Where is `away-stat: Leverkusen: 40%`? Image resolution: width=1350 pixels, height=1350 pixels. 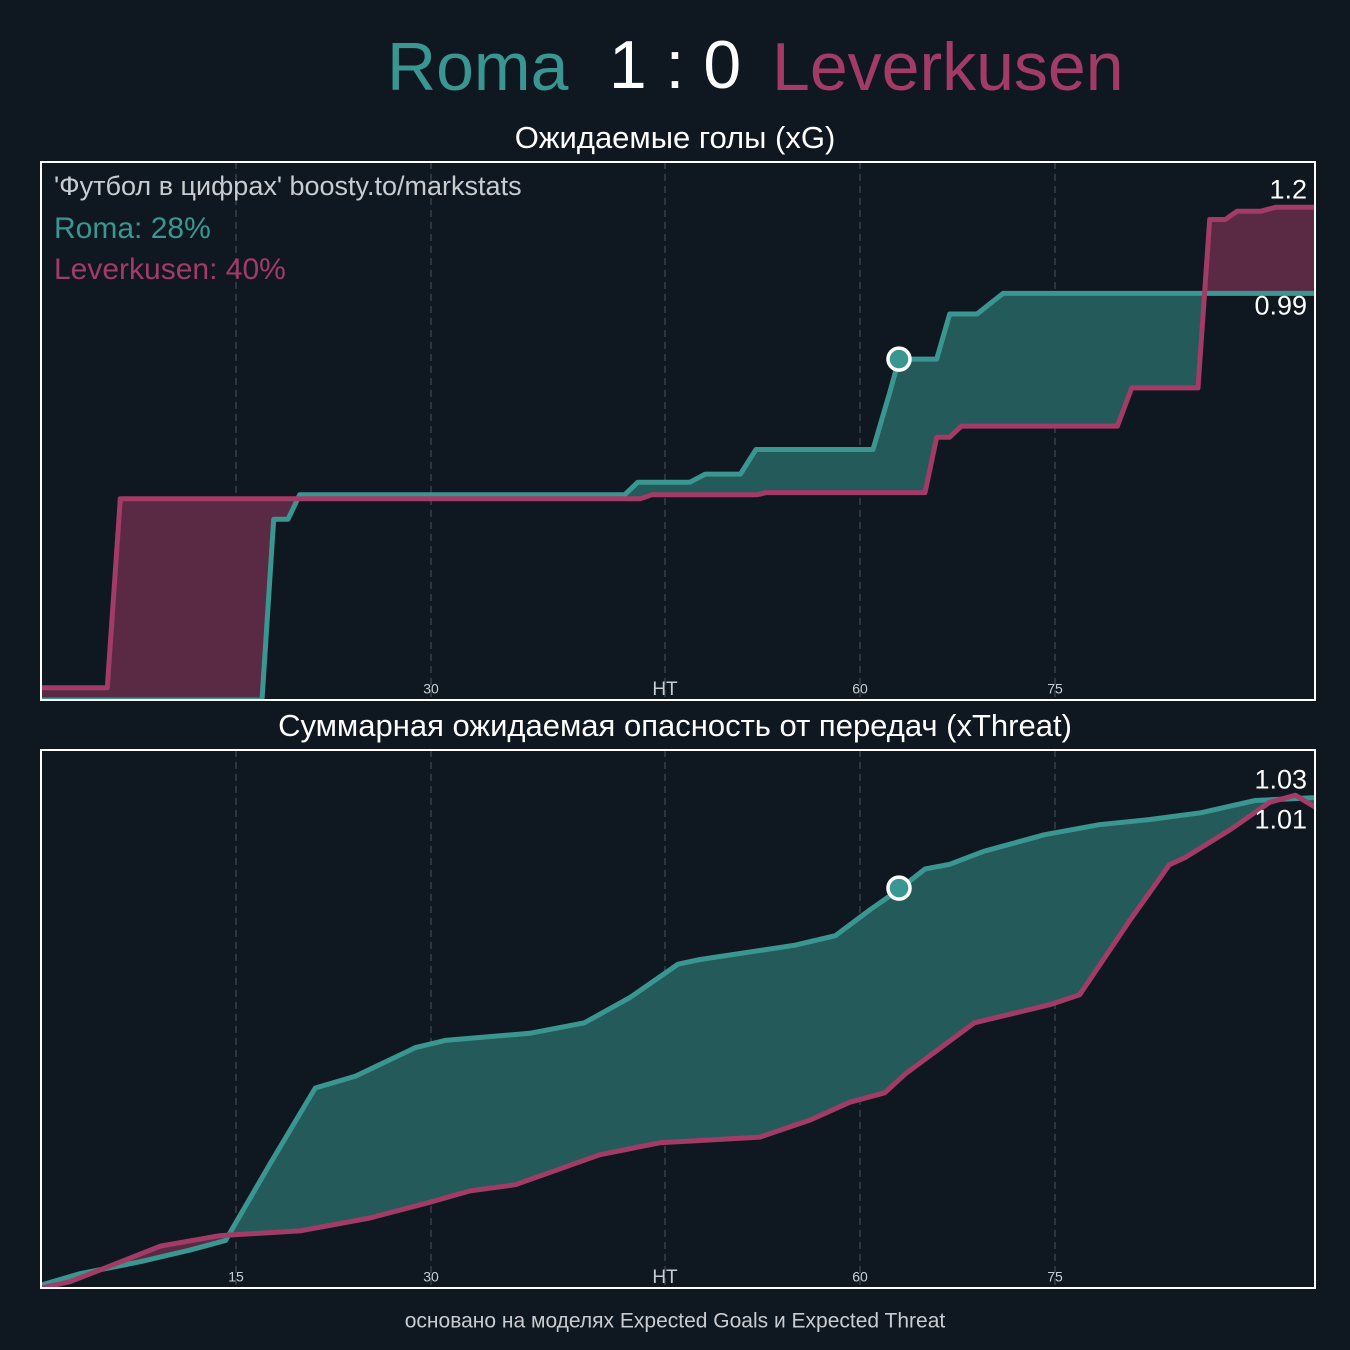 away-stat: Leverkusen: 40% is located at coordinates (170, 269).